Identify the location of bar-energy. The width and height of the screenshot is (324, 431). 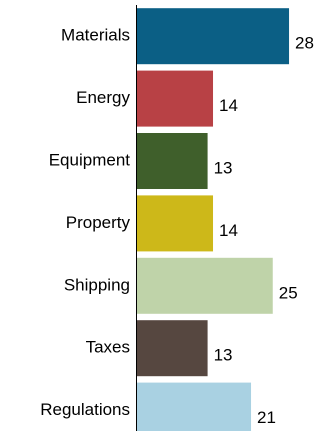
(175, 98).